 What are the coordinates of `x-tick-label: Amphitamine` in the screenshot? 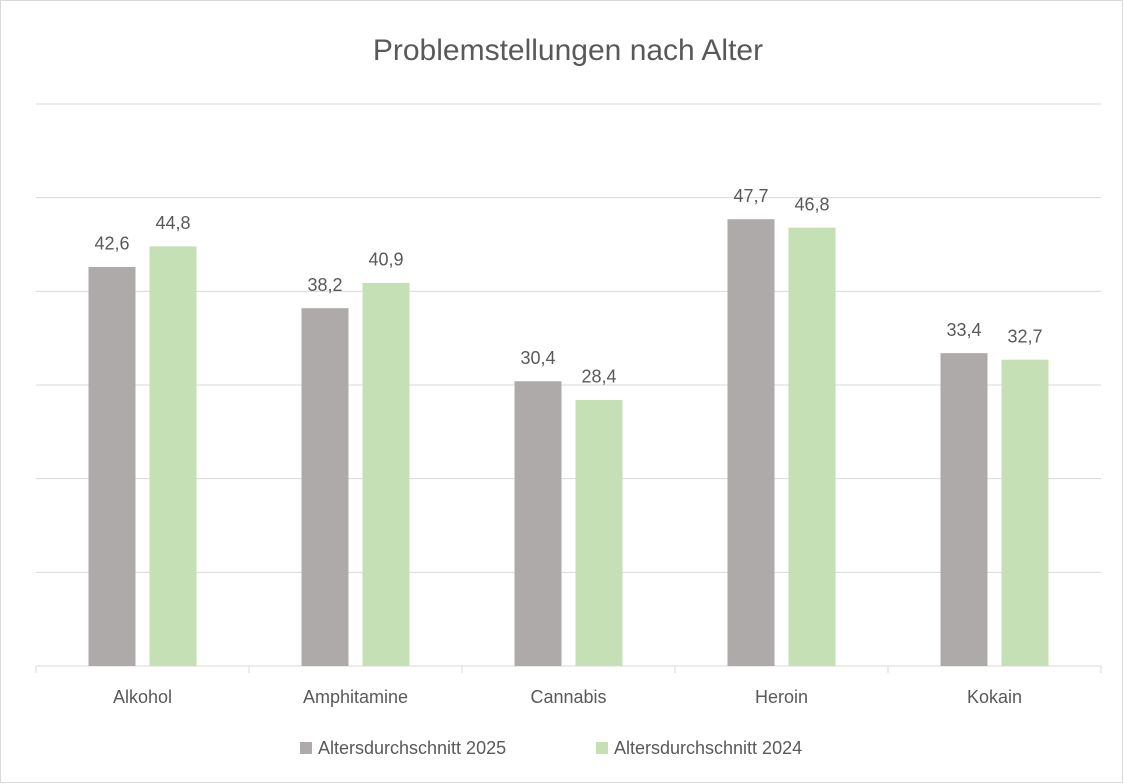 It's located at (355, 697).